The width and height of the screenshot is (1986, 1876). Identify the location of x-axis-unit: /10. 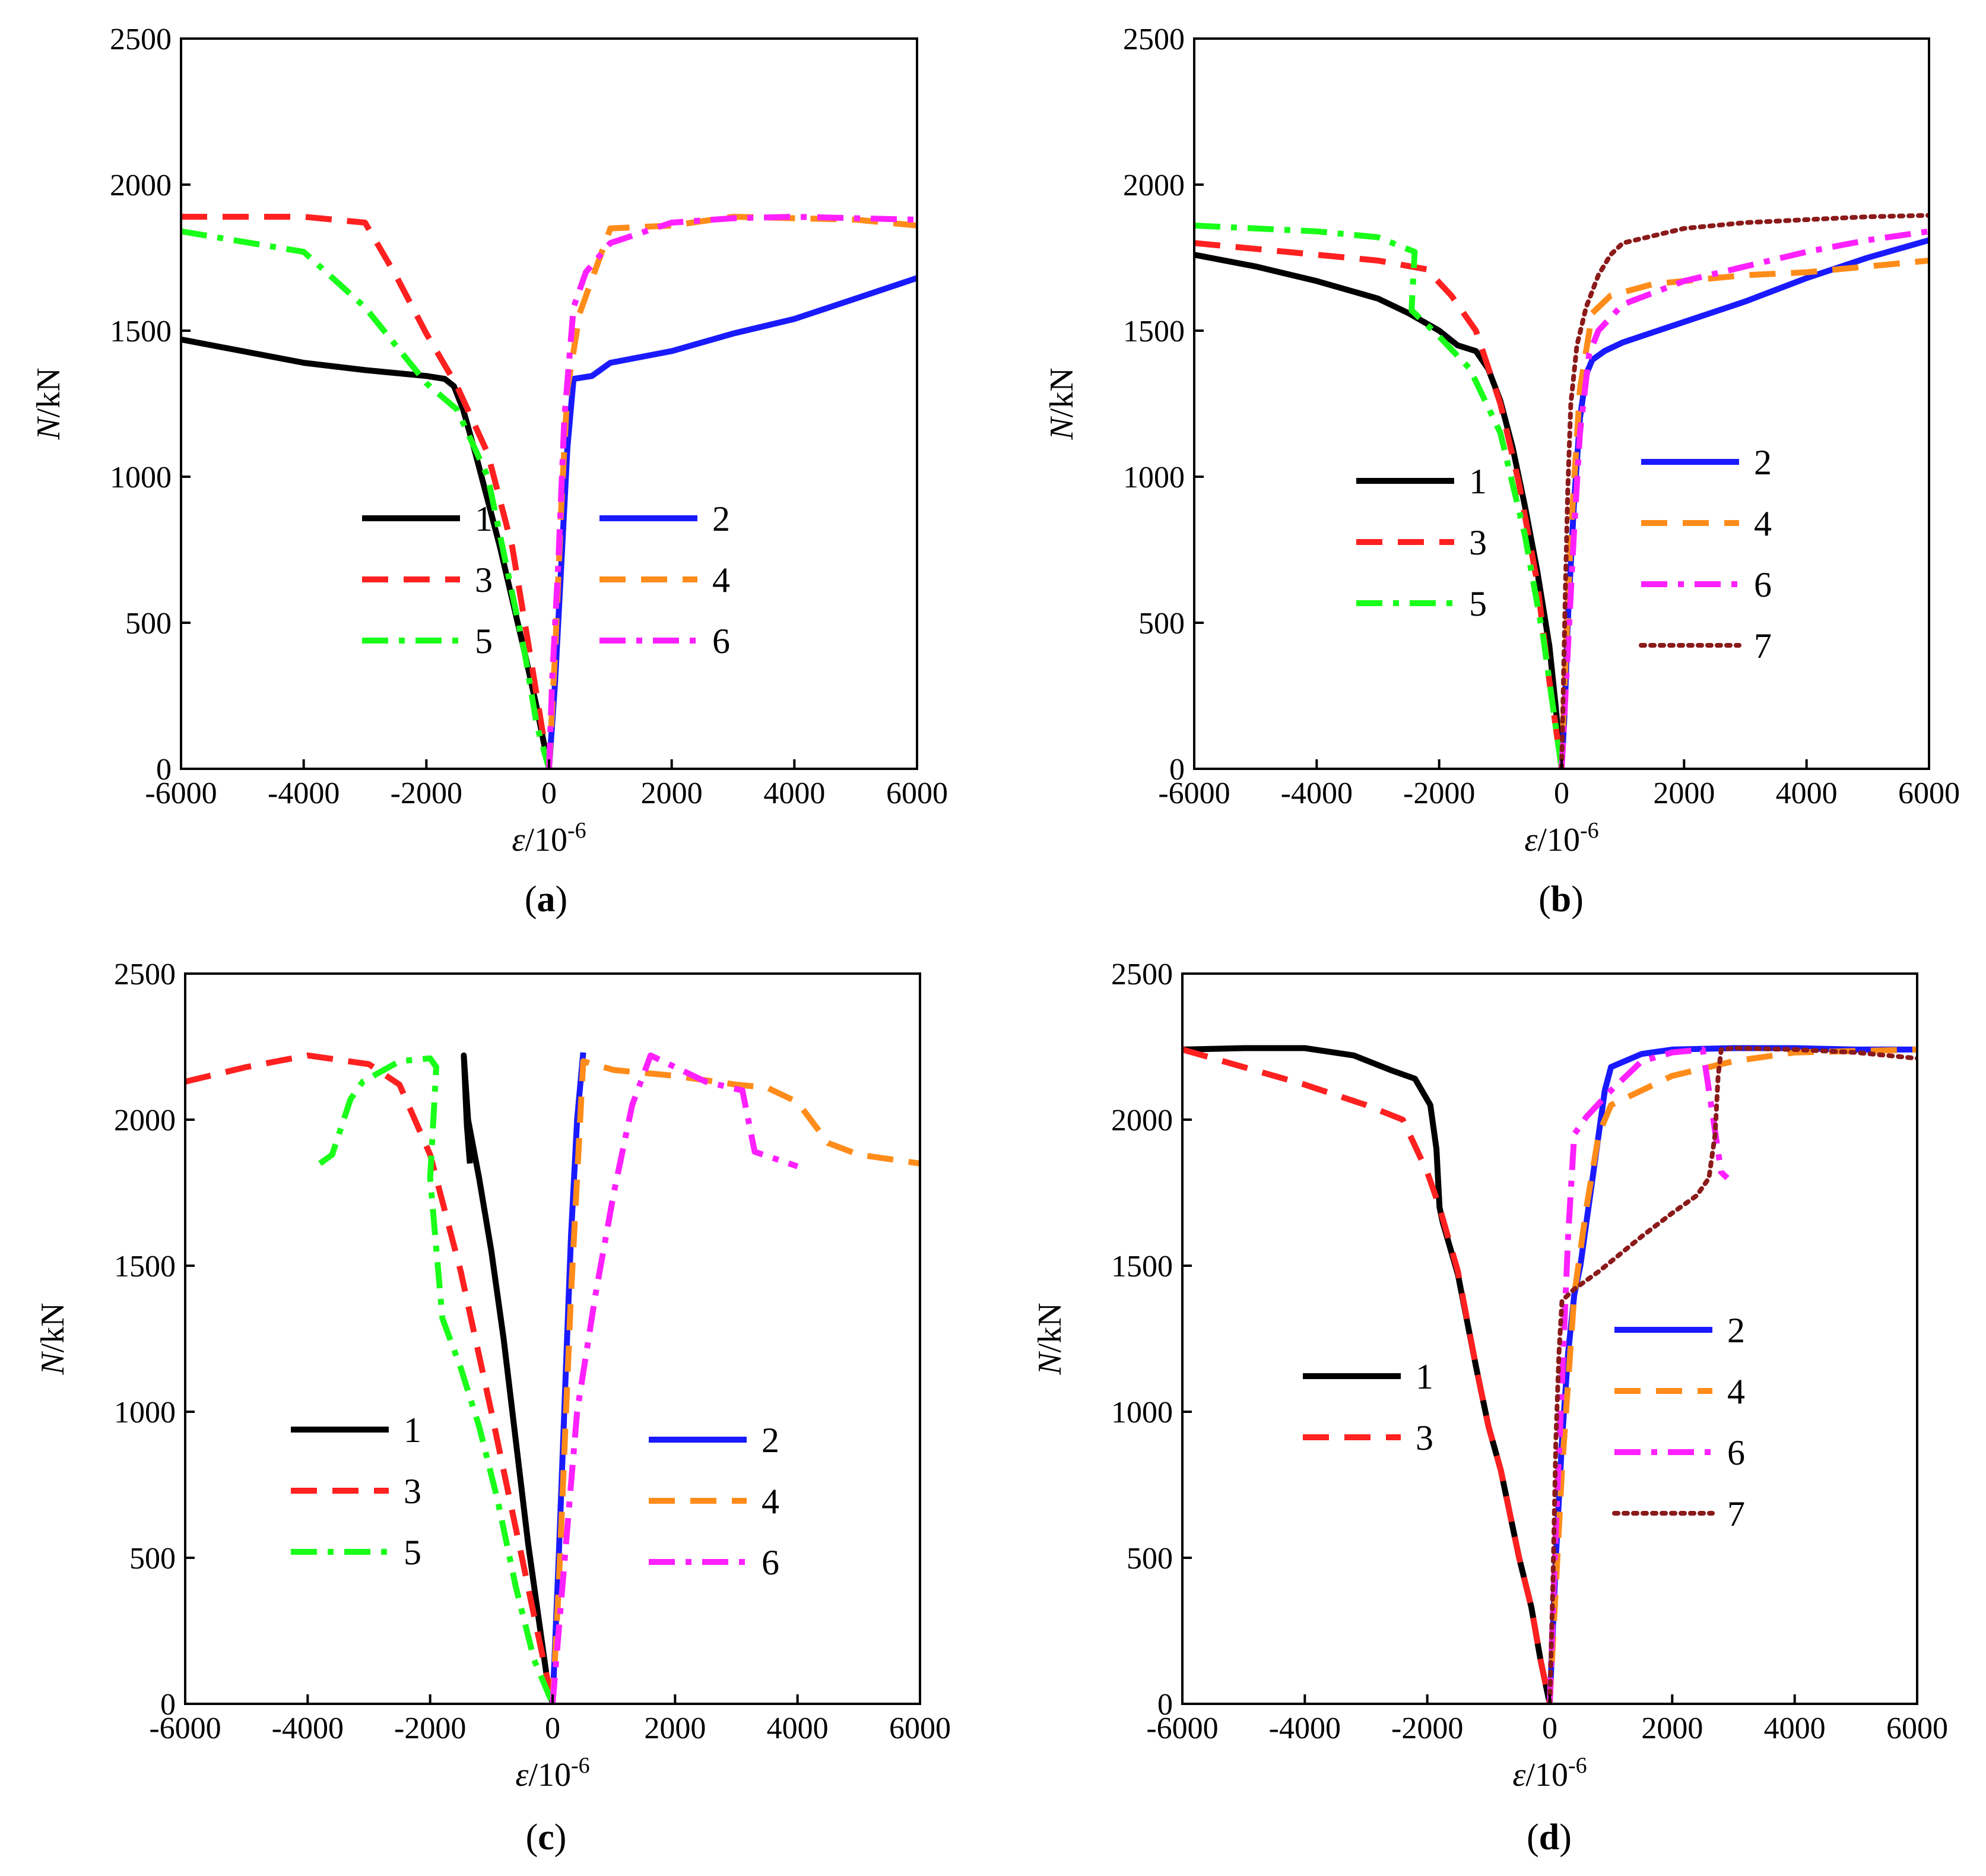
(1546, 1775).